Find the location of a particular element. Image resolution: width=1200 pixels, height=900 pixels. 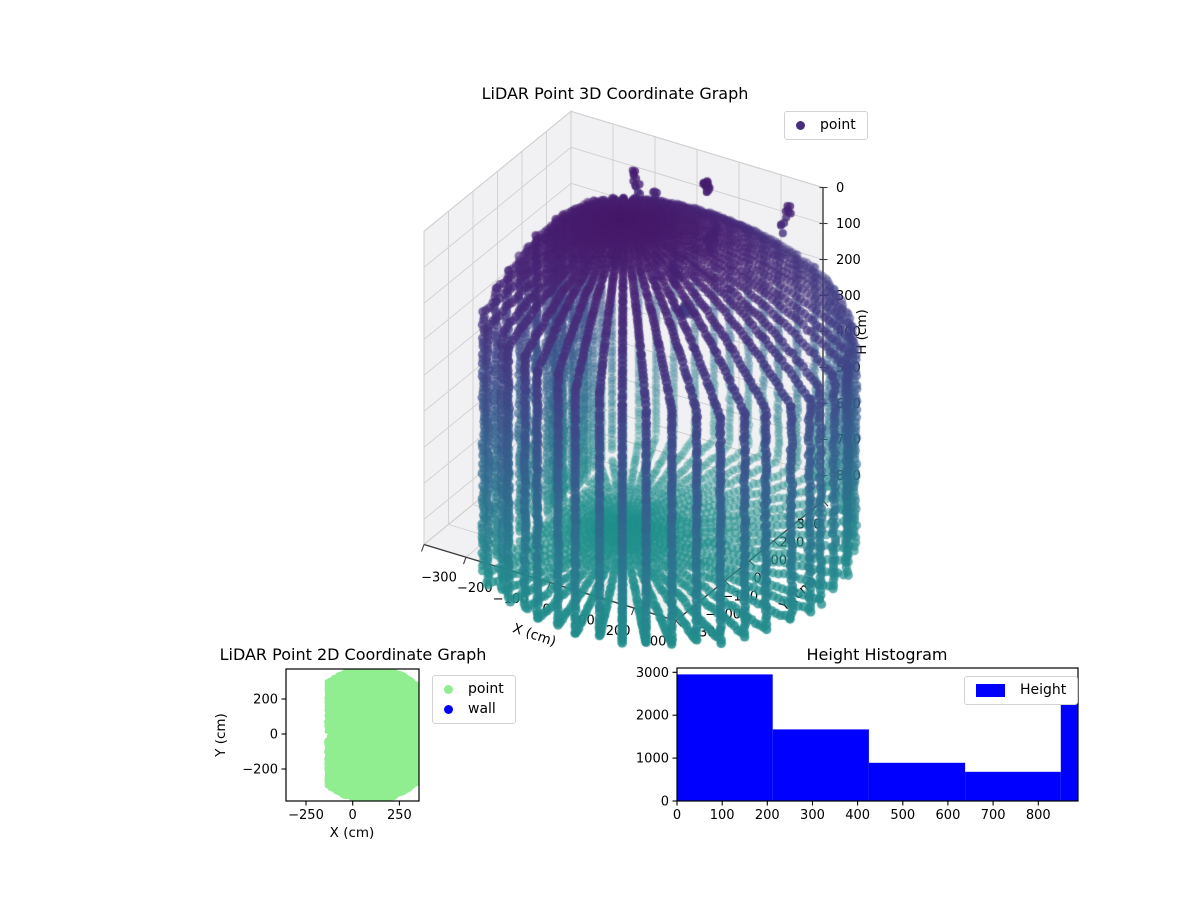

legend-item: wall is located at coordinates (474, 709).